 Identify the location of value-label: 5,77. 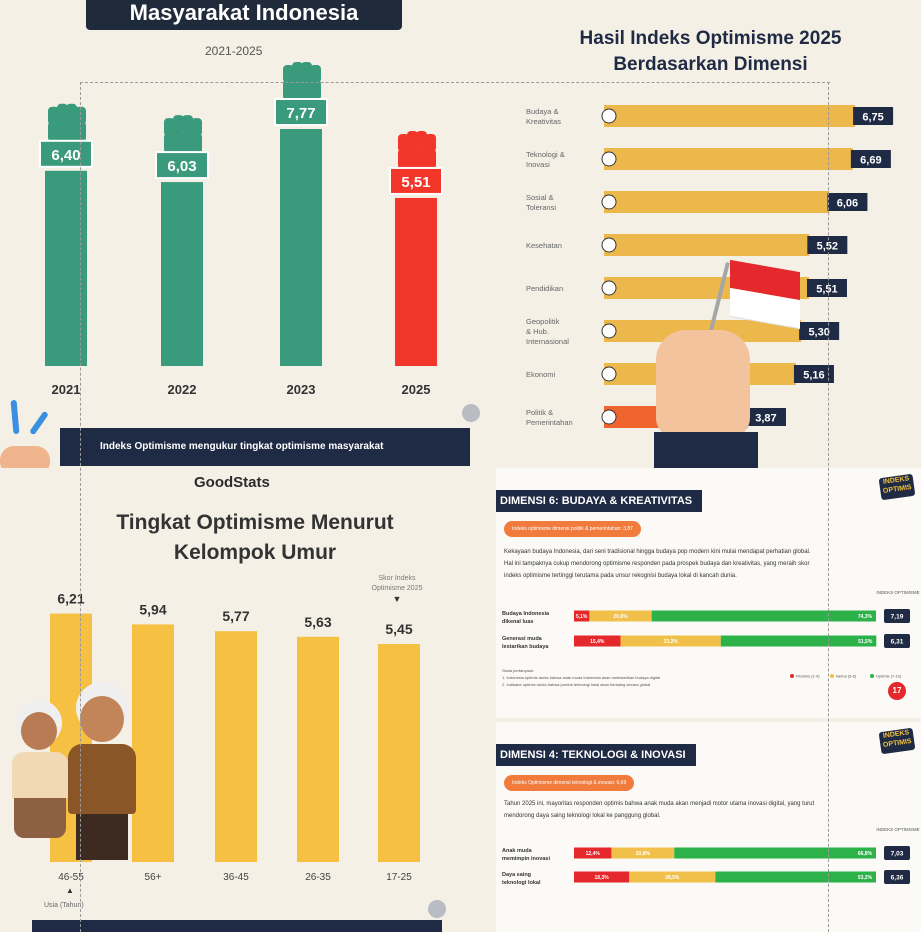
(235, 616).